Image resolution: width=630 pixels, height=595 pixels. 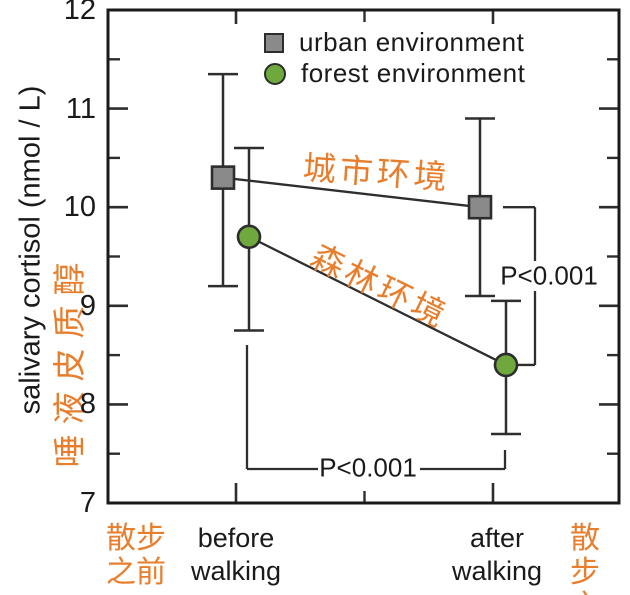 I want to click on legend-item-urban: urban environment, so click(x=394, y=42).